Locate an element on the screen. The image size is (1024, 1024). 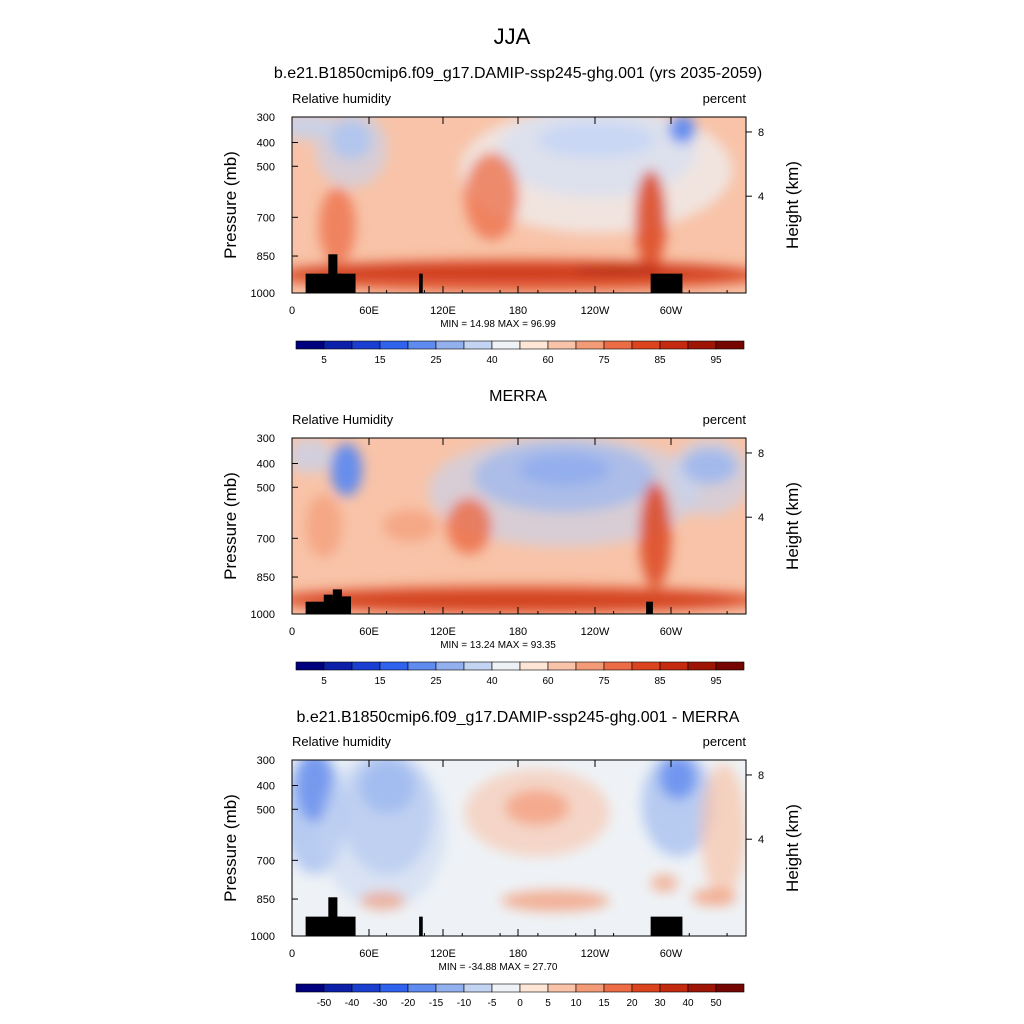
colorbar-label: -10 is located at coordinates (464, 1003).